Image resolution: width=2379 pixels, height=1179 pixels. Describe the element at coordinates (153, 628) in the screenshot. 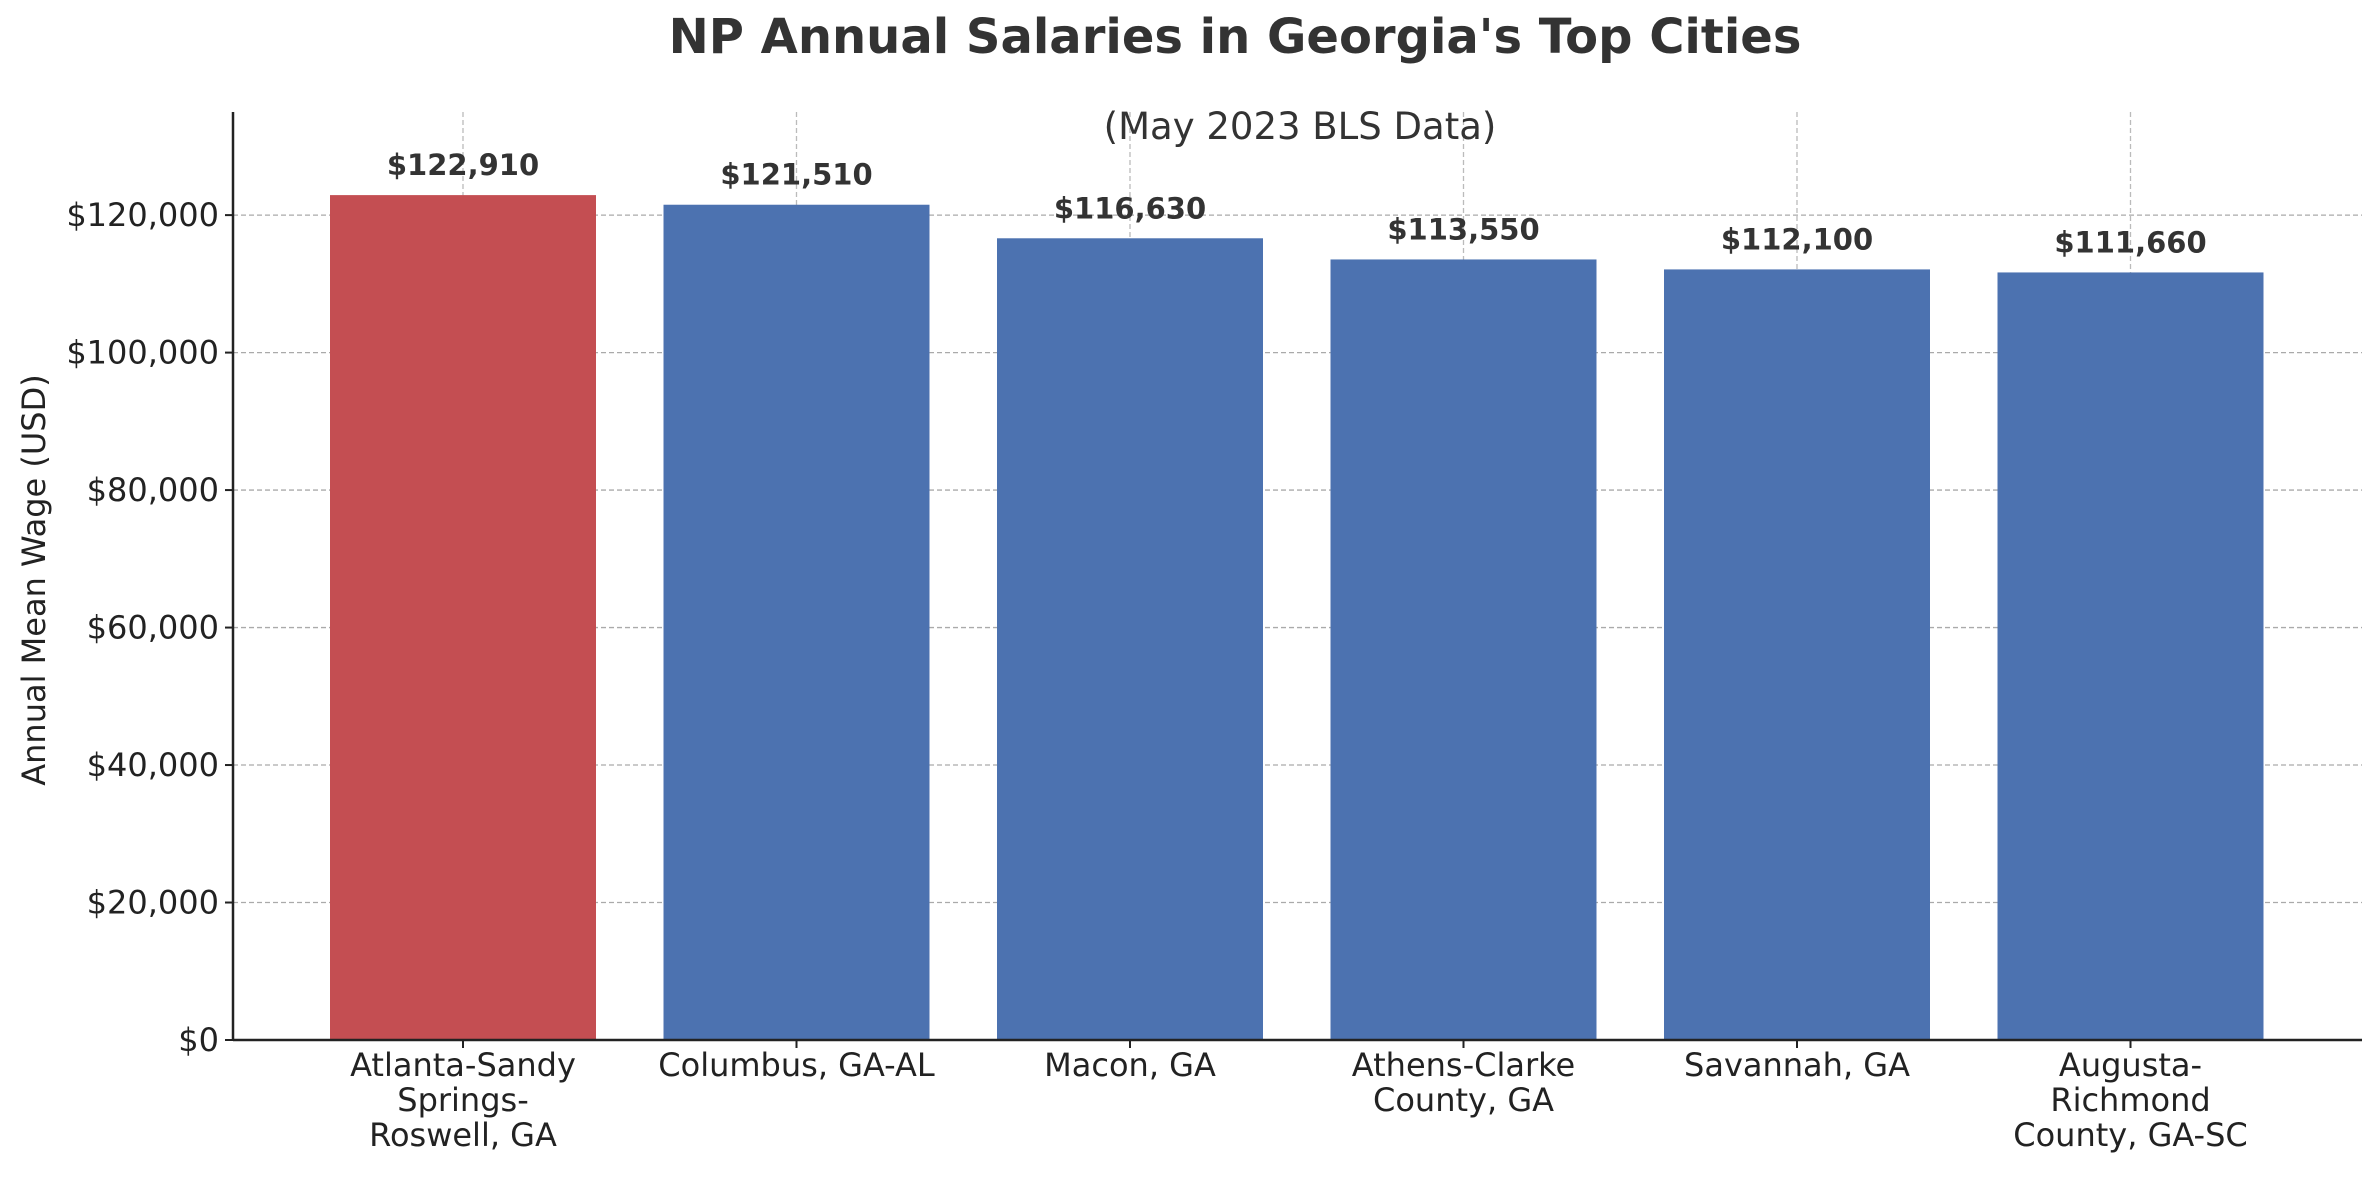

I see `y-tick-label: $60,000` at that location.